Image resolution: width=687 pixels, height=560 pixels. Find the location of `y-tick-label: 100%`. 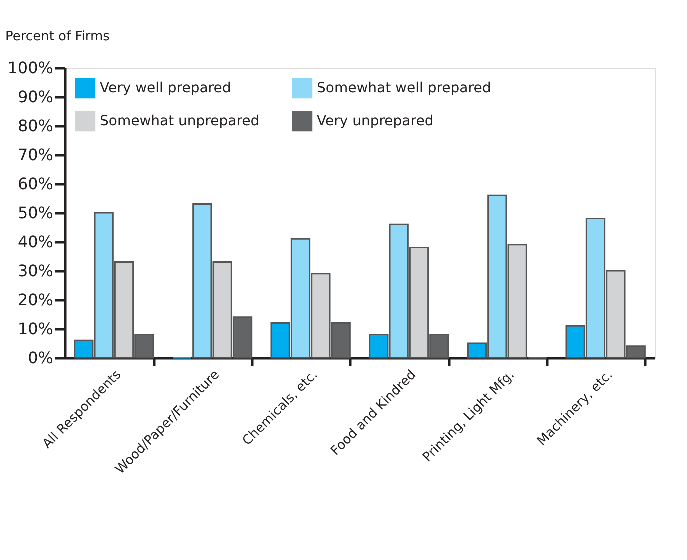

y-tick-label: 100% is located at coordinates (31, 68).